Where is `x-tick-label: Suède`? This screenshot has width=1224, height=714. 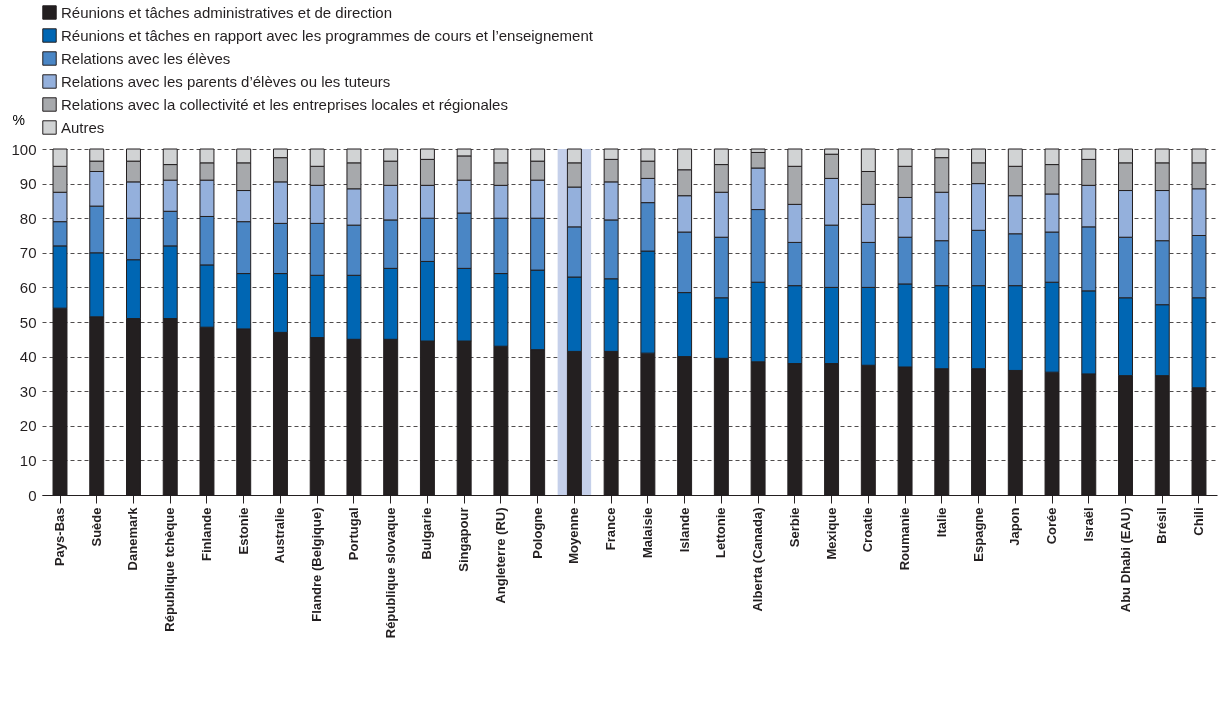
x-tick-label: Suède is located at coordinates (96, 527).